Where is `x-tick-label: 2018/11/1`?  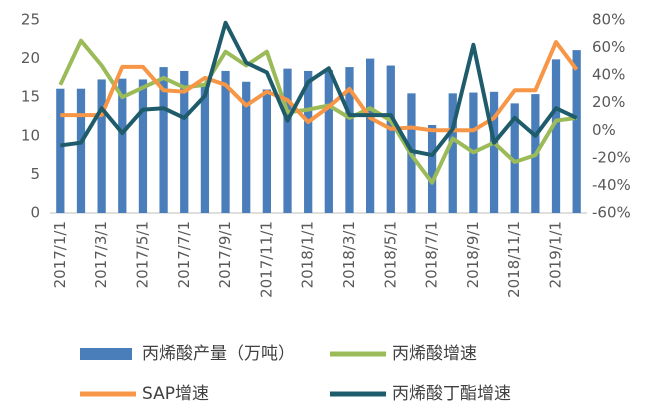 x-tick-label: 2018/11/1 is located at coordinates (514, 259).